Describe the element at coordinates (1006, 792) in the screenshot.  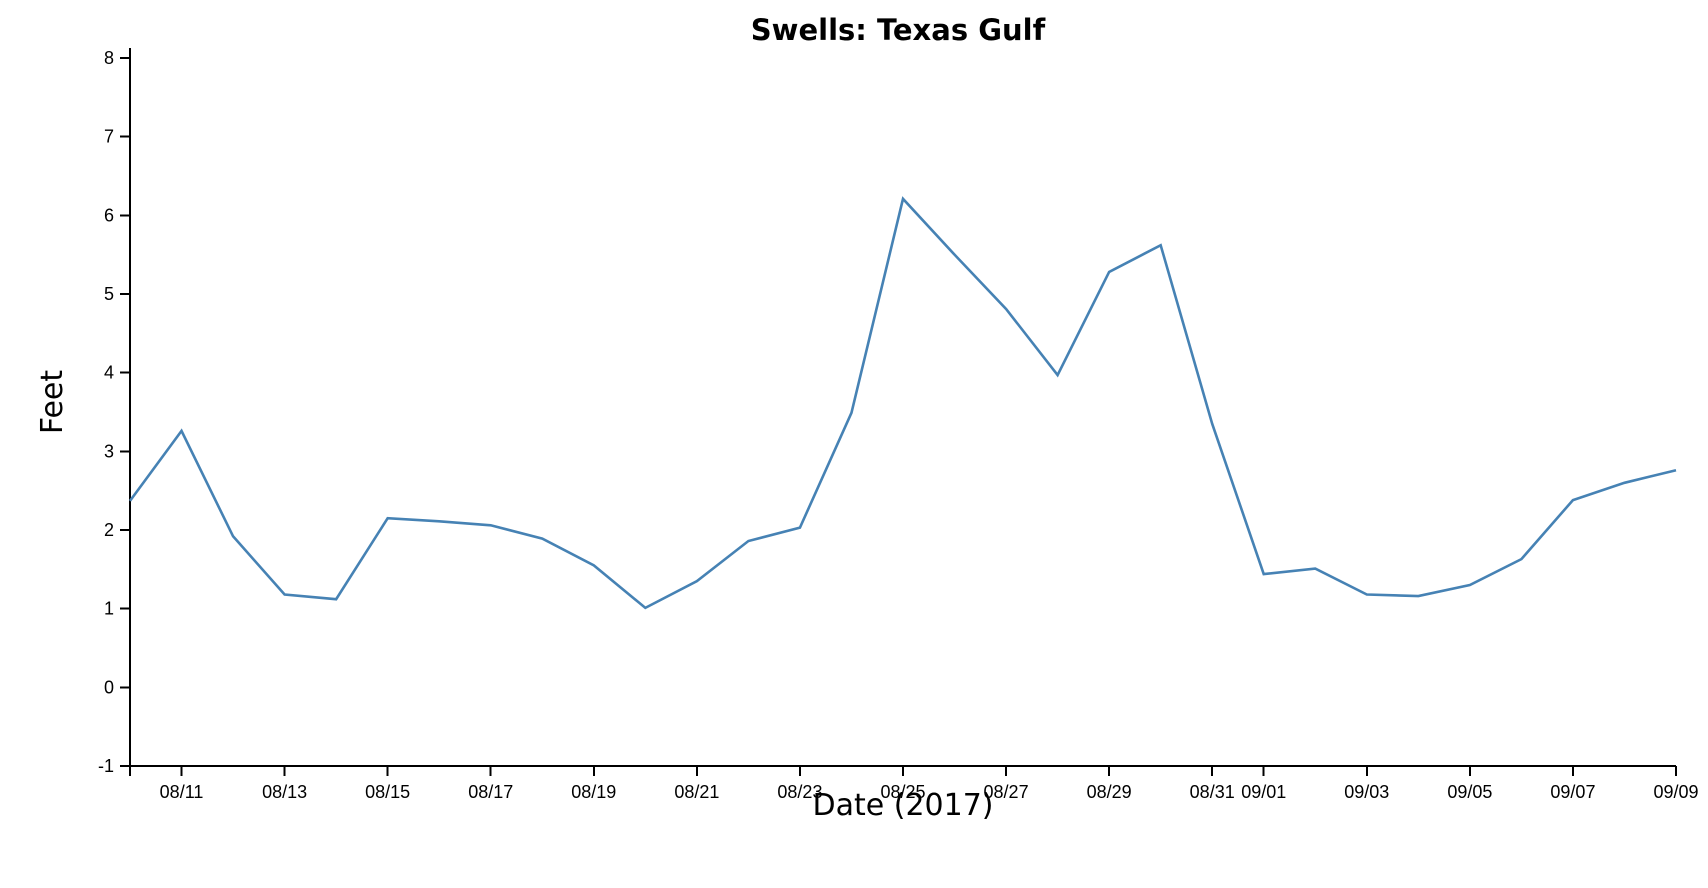
I see `x-tick-label: 08/27` at that location.